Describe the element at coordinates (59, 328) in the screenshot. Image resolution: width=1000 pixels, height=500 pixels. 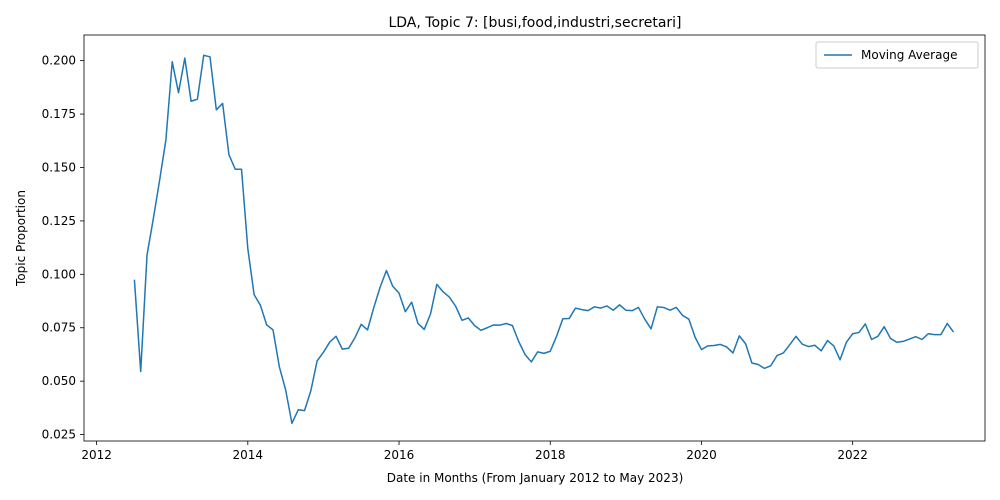
I see `y-tick-label: 0.075` at that location.